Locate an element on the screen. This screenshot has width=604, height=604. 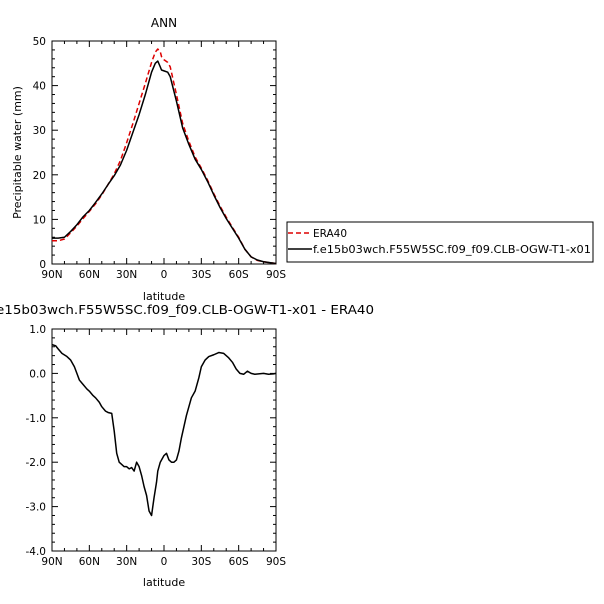
y-tick-label: 10 is located at coordinates (39, 220).